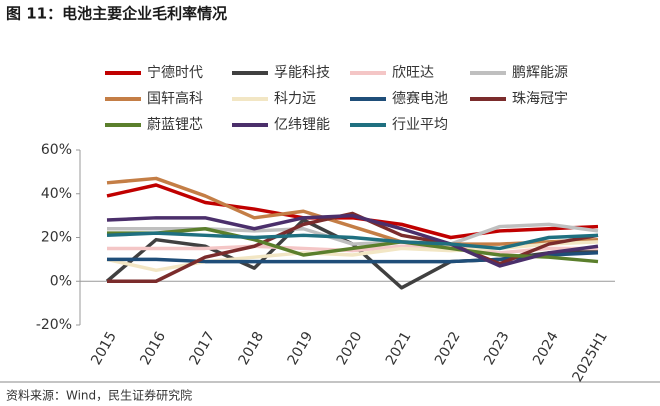 The width and height of the screenshot is (660, 406). I want to click on y-tick-label: 60%, so click(56, 150).